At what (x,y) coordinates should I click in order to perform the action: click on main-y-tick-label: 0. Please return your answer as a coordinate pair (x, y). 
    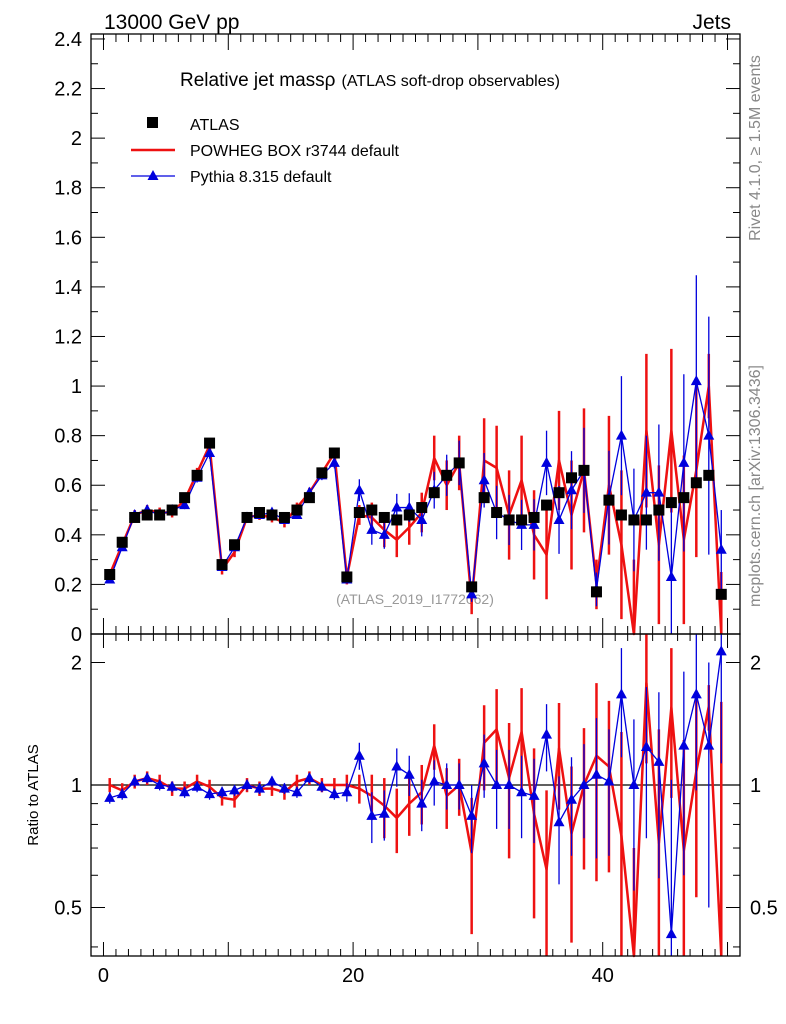
    Looking at the image, I should click on (76, 635).